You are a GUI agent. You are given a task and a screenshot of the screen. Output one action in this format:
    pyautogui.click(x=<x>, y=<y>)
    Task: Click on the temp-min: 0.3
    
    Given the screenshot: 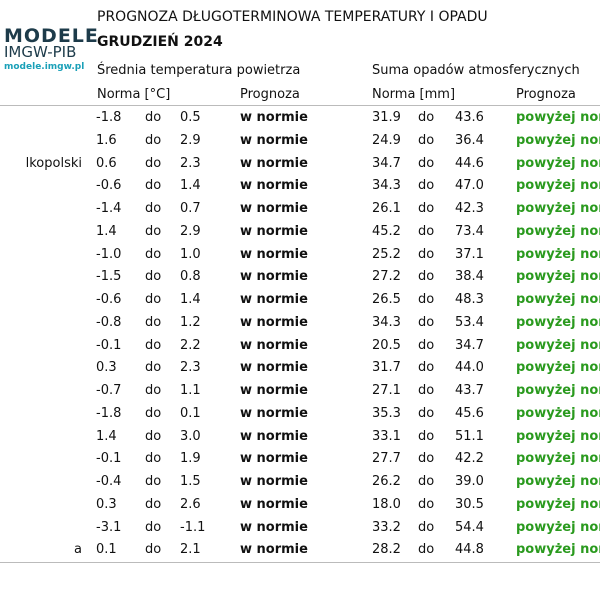 What is the action you would take?
    pyautogui.click(x=106, y=504)
    